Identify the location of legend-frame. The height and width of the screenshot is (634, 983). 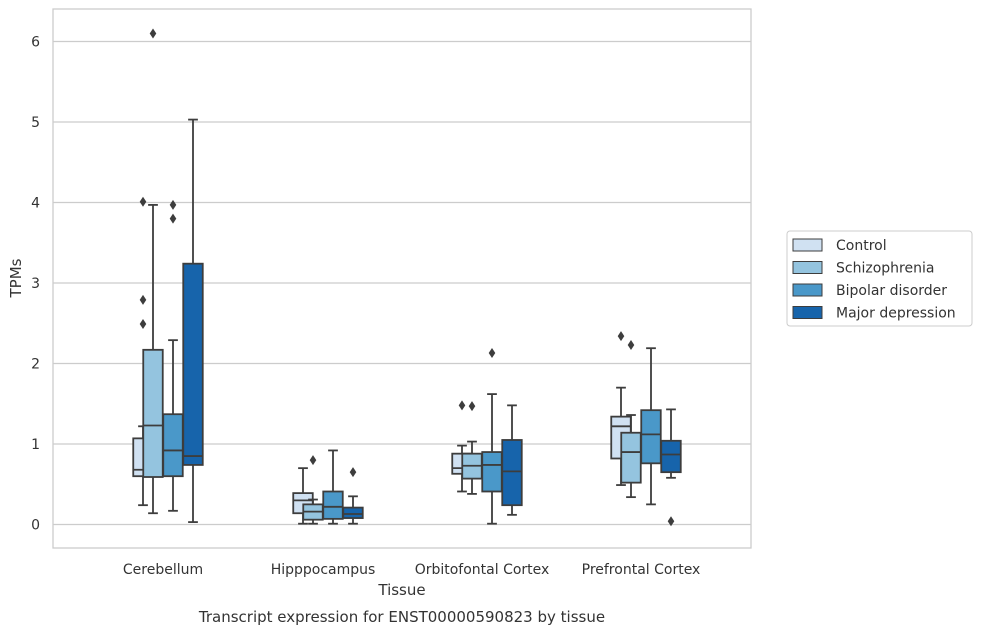
(879, 278).